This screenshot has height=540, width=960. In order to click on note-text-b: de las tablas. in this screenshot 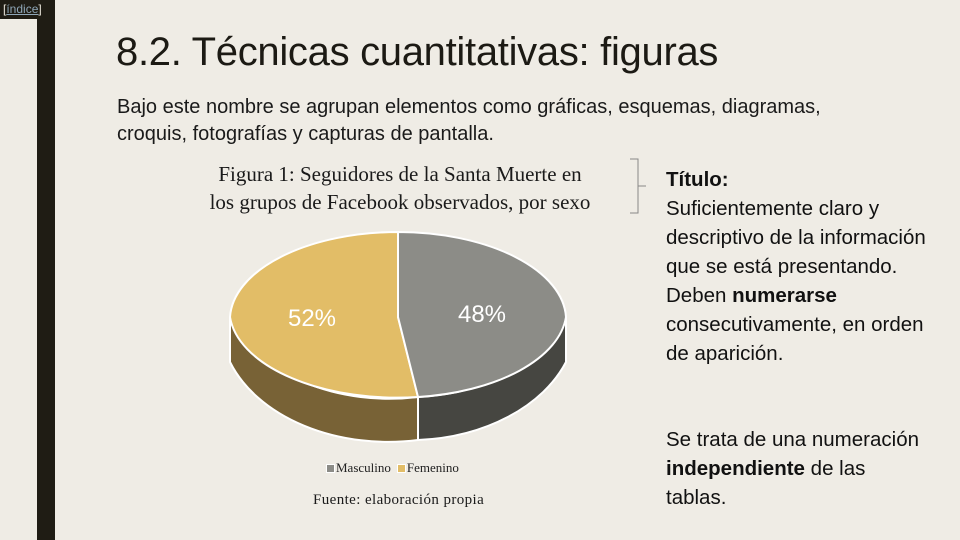, I will do `click(766, 483)`.